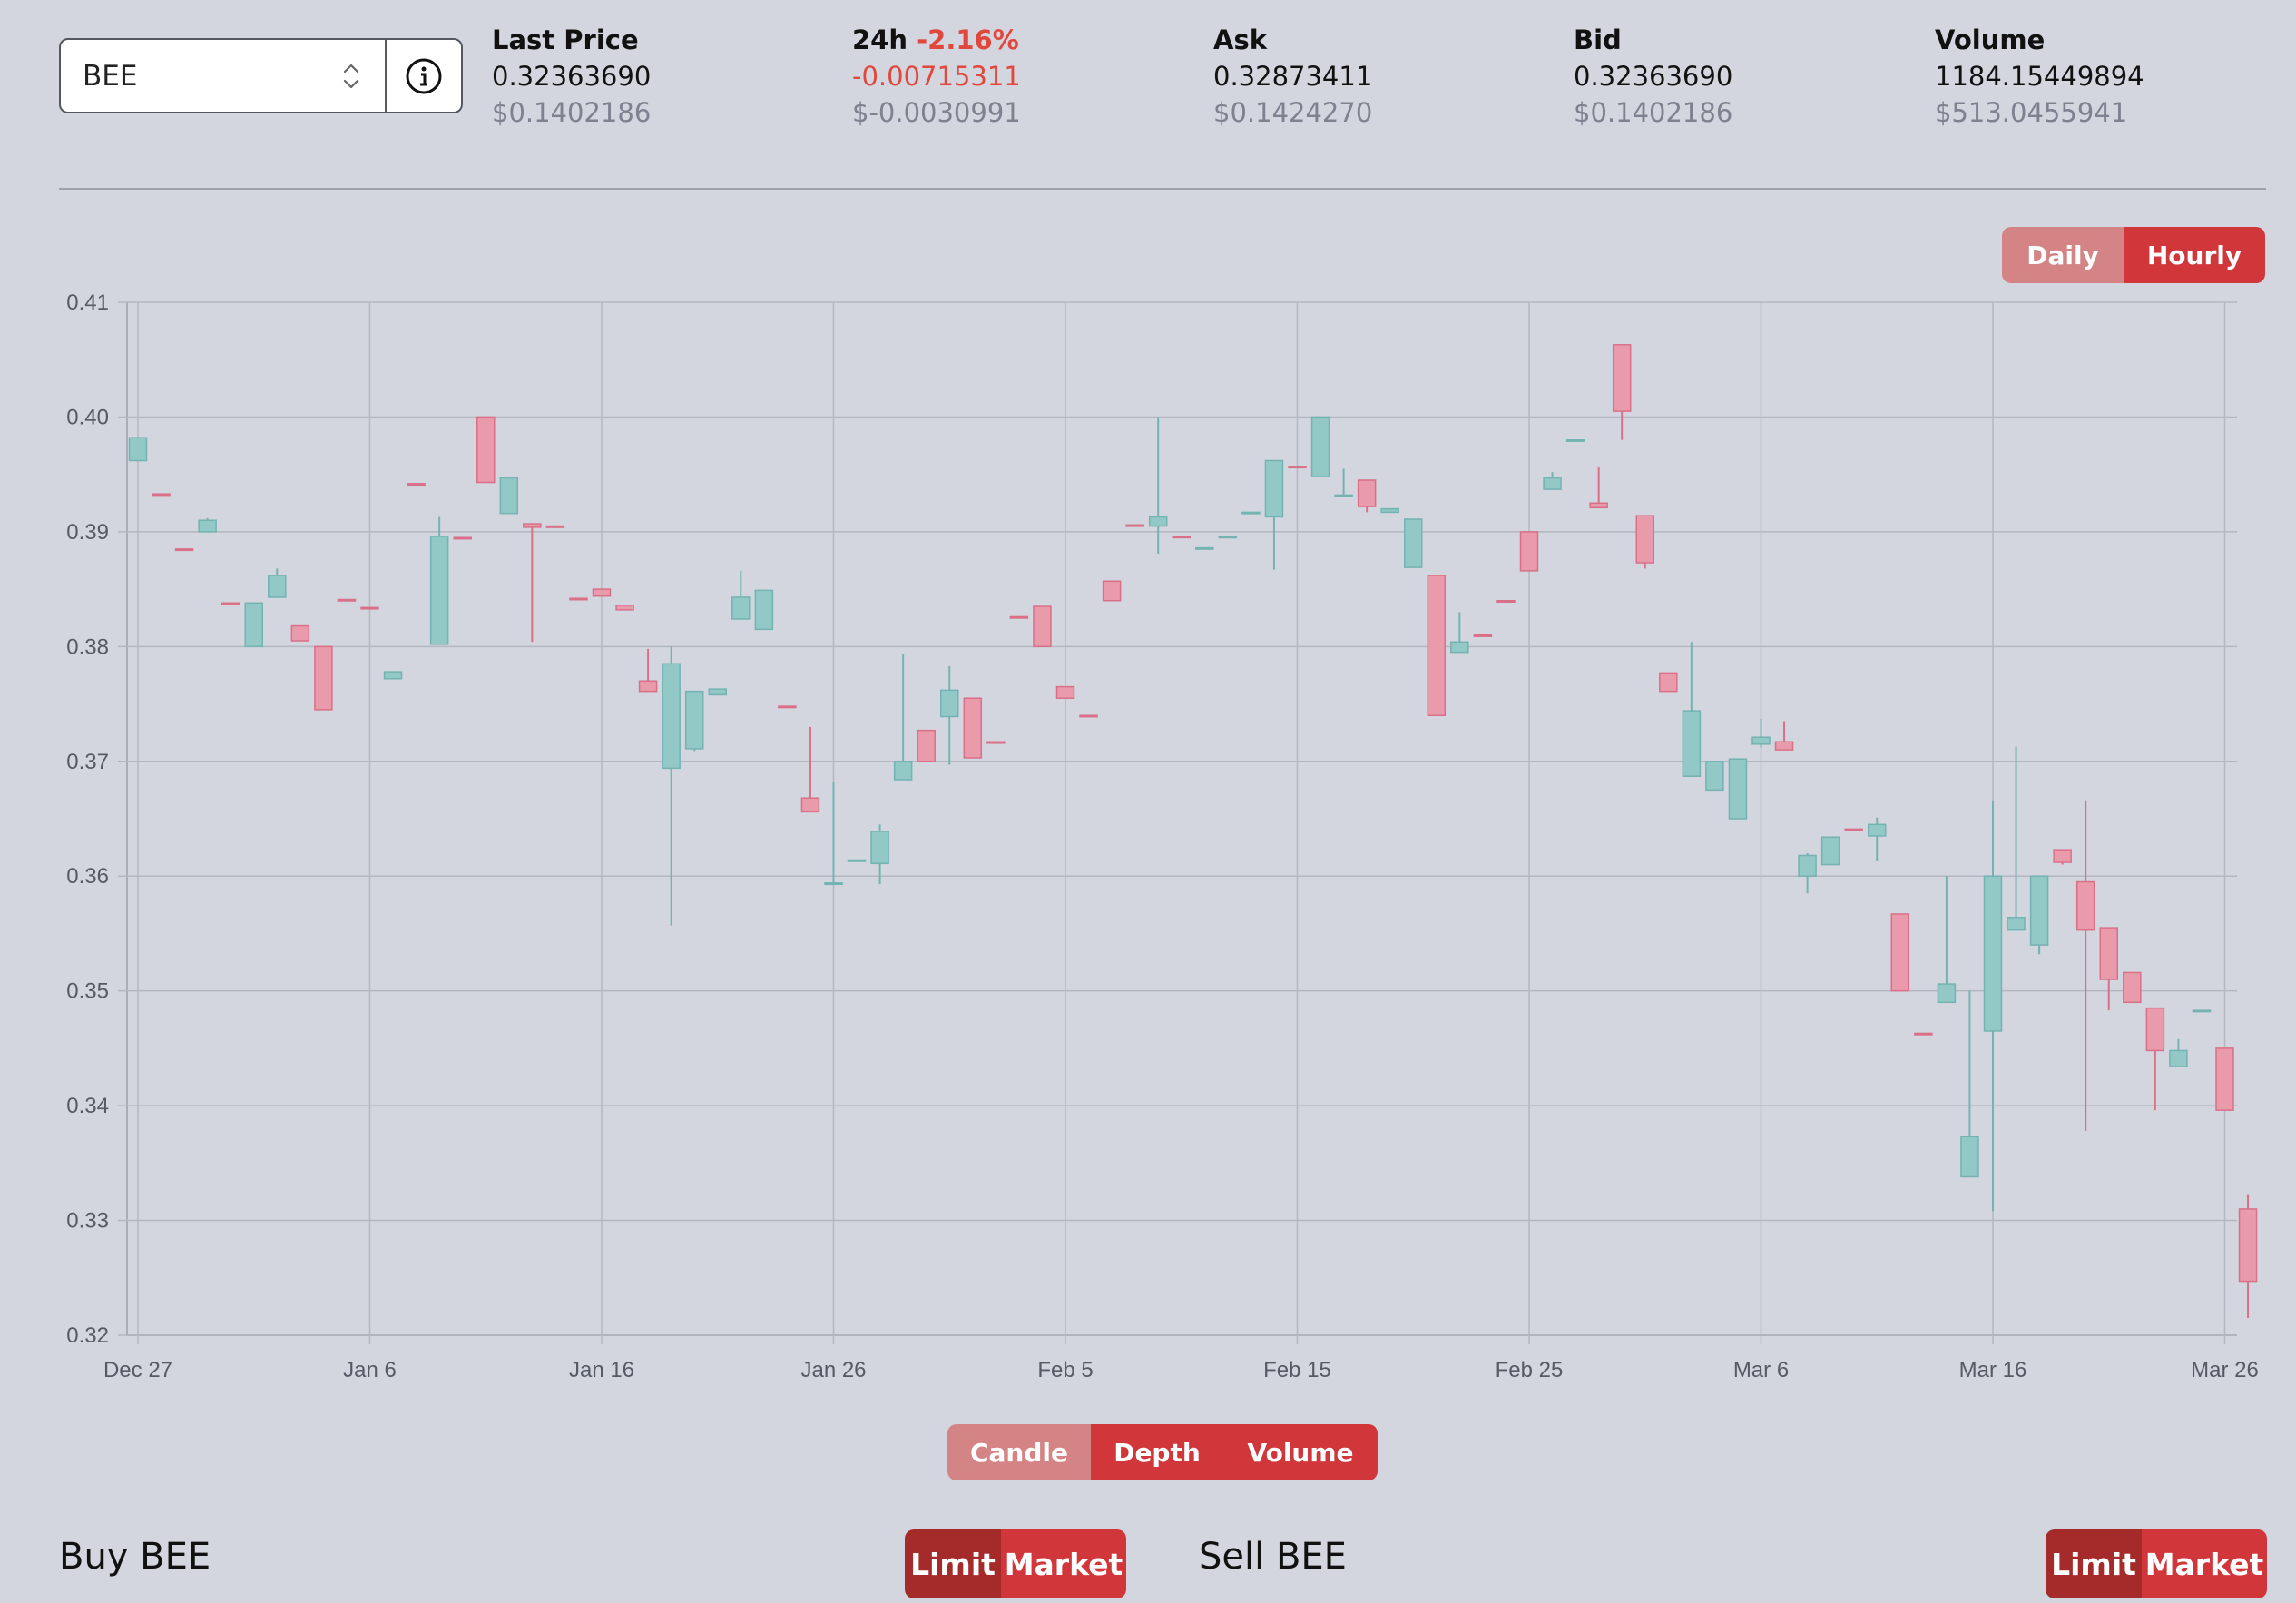 This screenshot has height=1603, width=2296. I want to click on change-24h-label: 24h -2.16%, so click(935, 40).